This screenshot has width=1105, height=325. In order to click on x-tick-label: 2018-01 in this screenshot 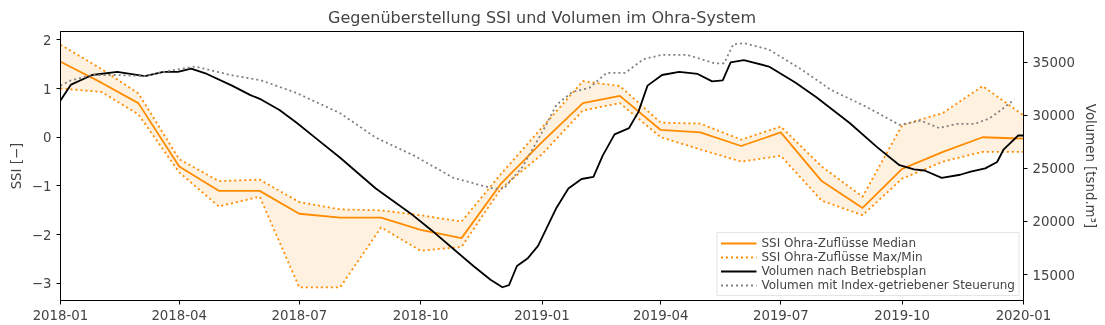, I will do `click(60, 315)`.